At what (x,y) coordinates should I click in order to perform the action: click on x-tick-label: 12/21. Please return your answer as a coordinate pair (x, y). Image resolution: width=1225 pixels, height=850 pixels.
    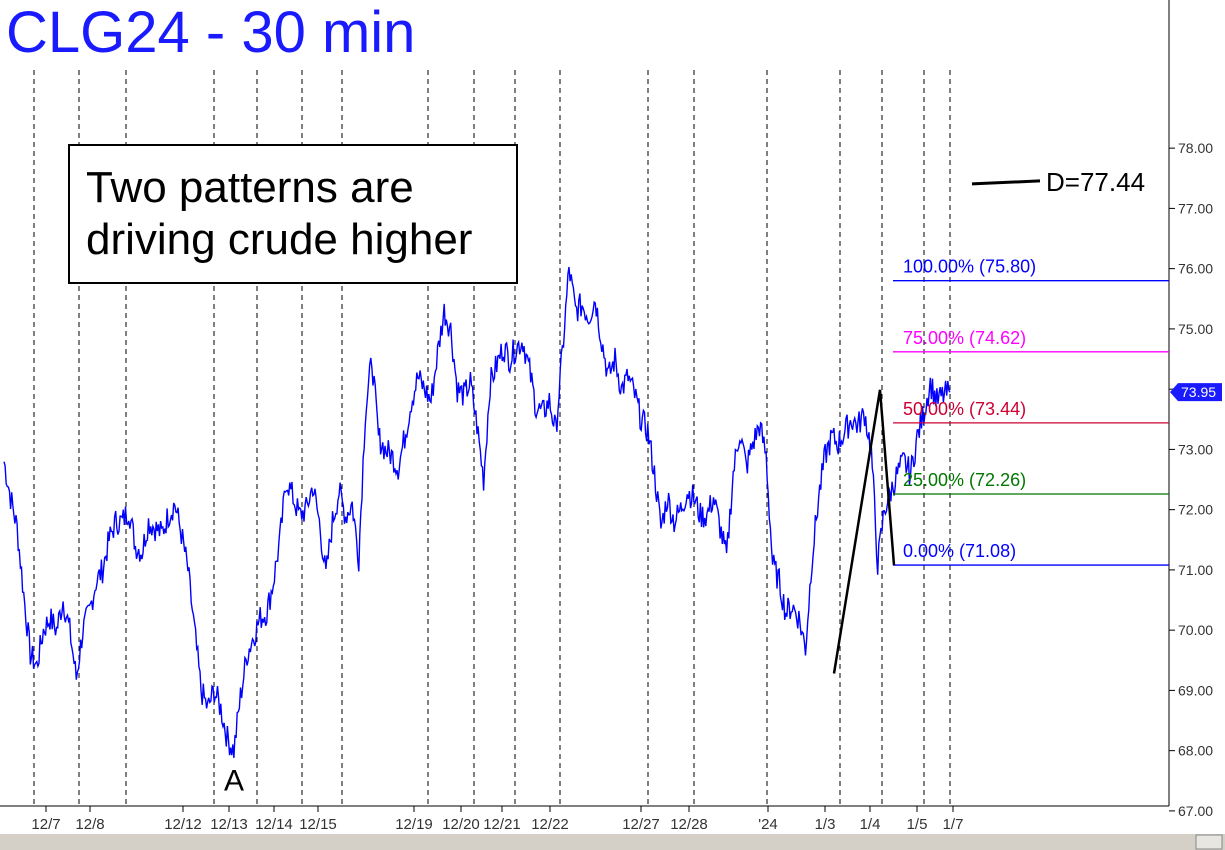
    Looking at the image, I should click on (502, 824).